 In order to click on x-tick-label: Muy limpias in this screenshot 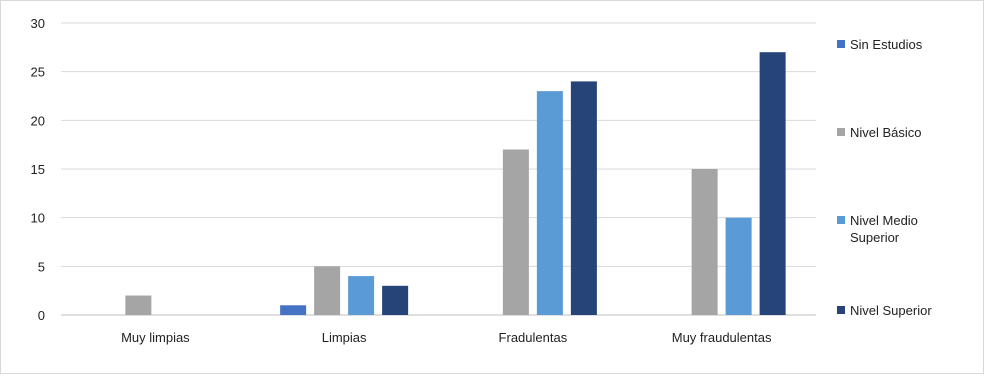, I will do `click(155, 337)`.